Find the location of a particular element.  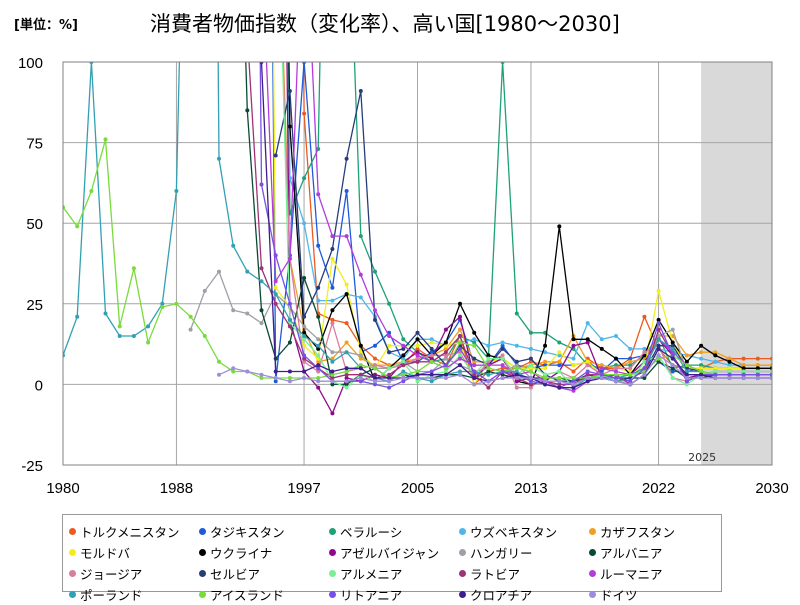

y-tick-label: 25 is located at coordinates (34, 305).